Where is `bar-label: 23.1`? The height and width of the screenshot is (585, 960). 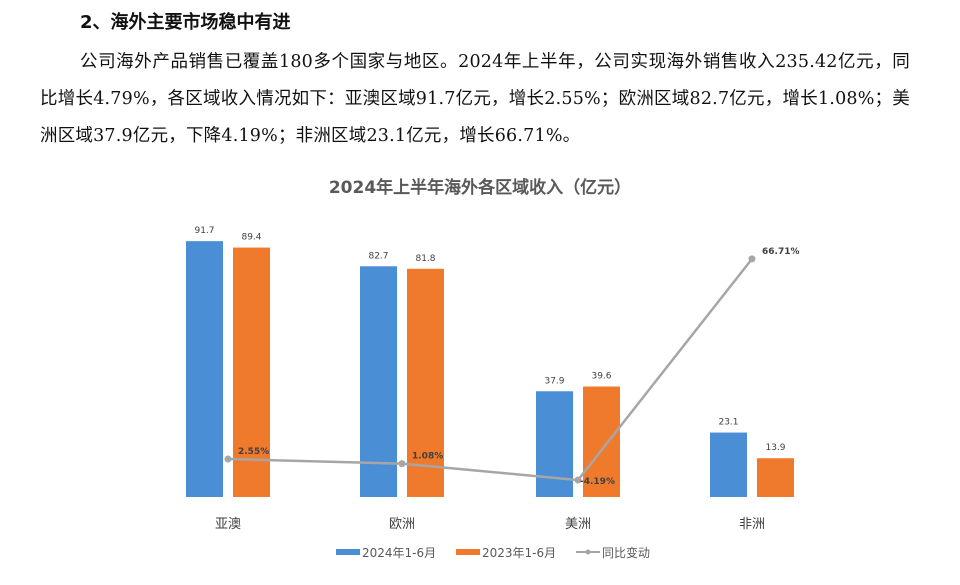
bar-label: 23.1 is located at coordinates (728, 423).